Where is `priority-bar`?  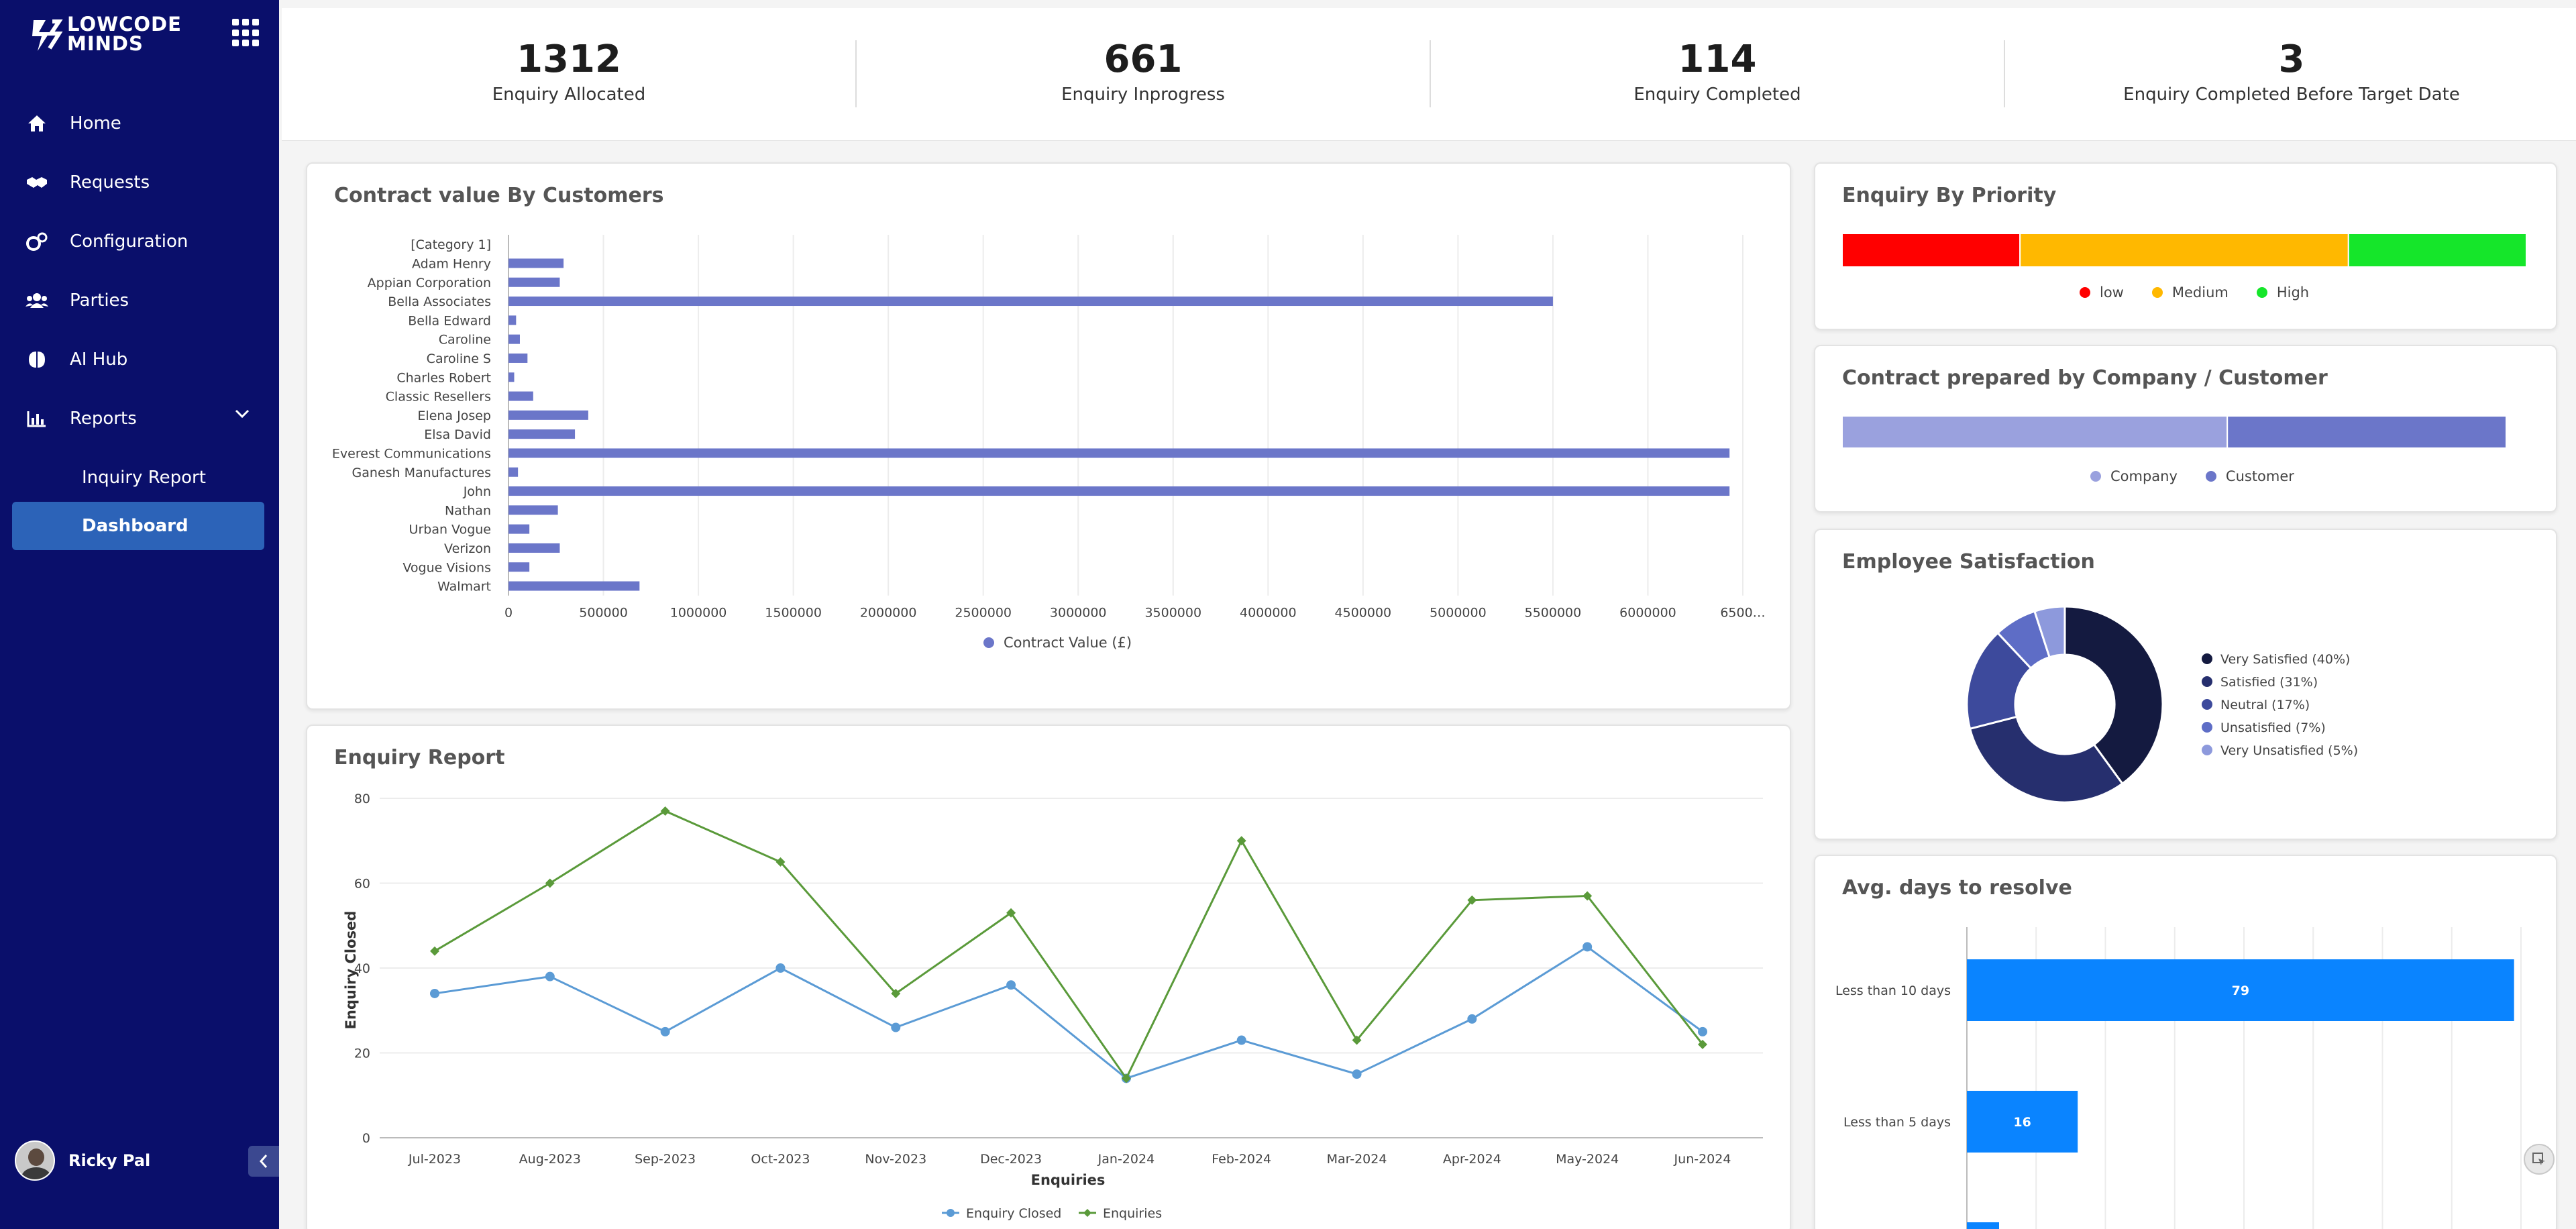
priority-bar is located at coordinates (2184, 250).